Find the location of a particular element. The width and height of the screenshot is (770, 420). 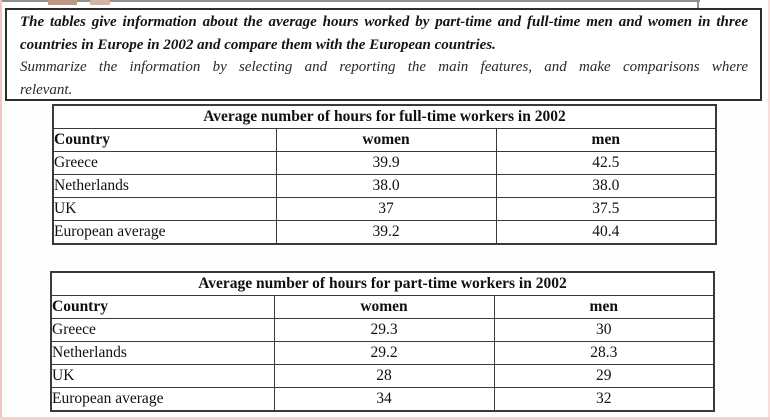

table-row: UK 28 29 is located at coordinates (382, 376).